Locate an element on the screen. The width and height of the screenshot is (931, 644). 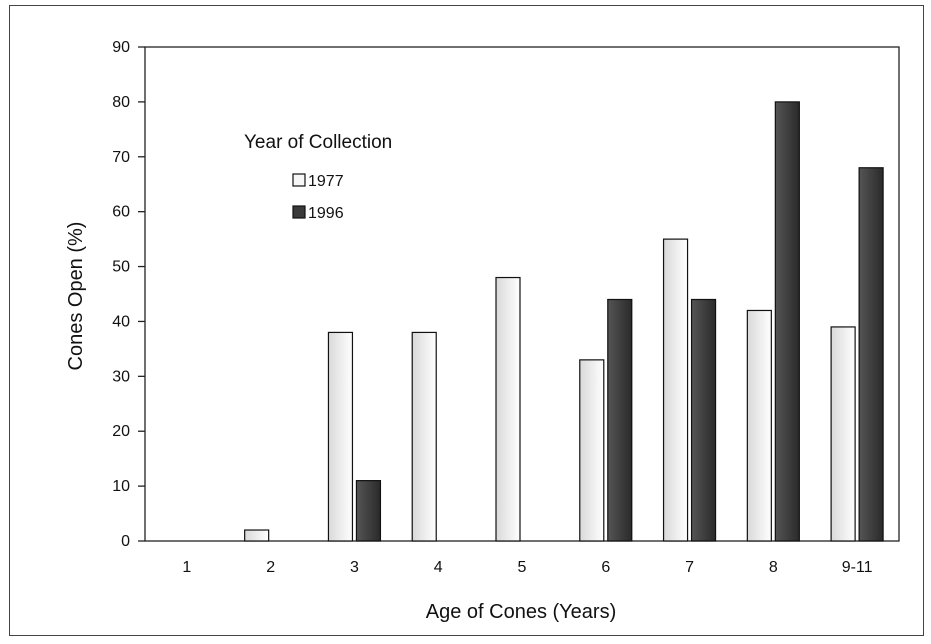
x-tick-label: 6 is located at coordinates (605, 567).